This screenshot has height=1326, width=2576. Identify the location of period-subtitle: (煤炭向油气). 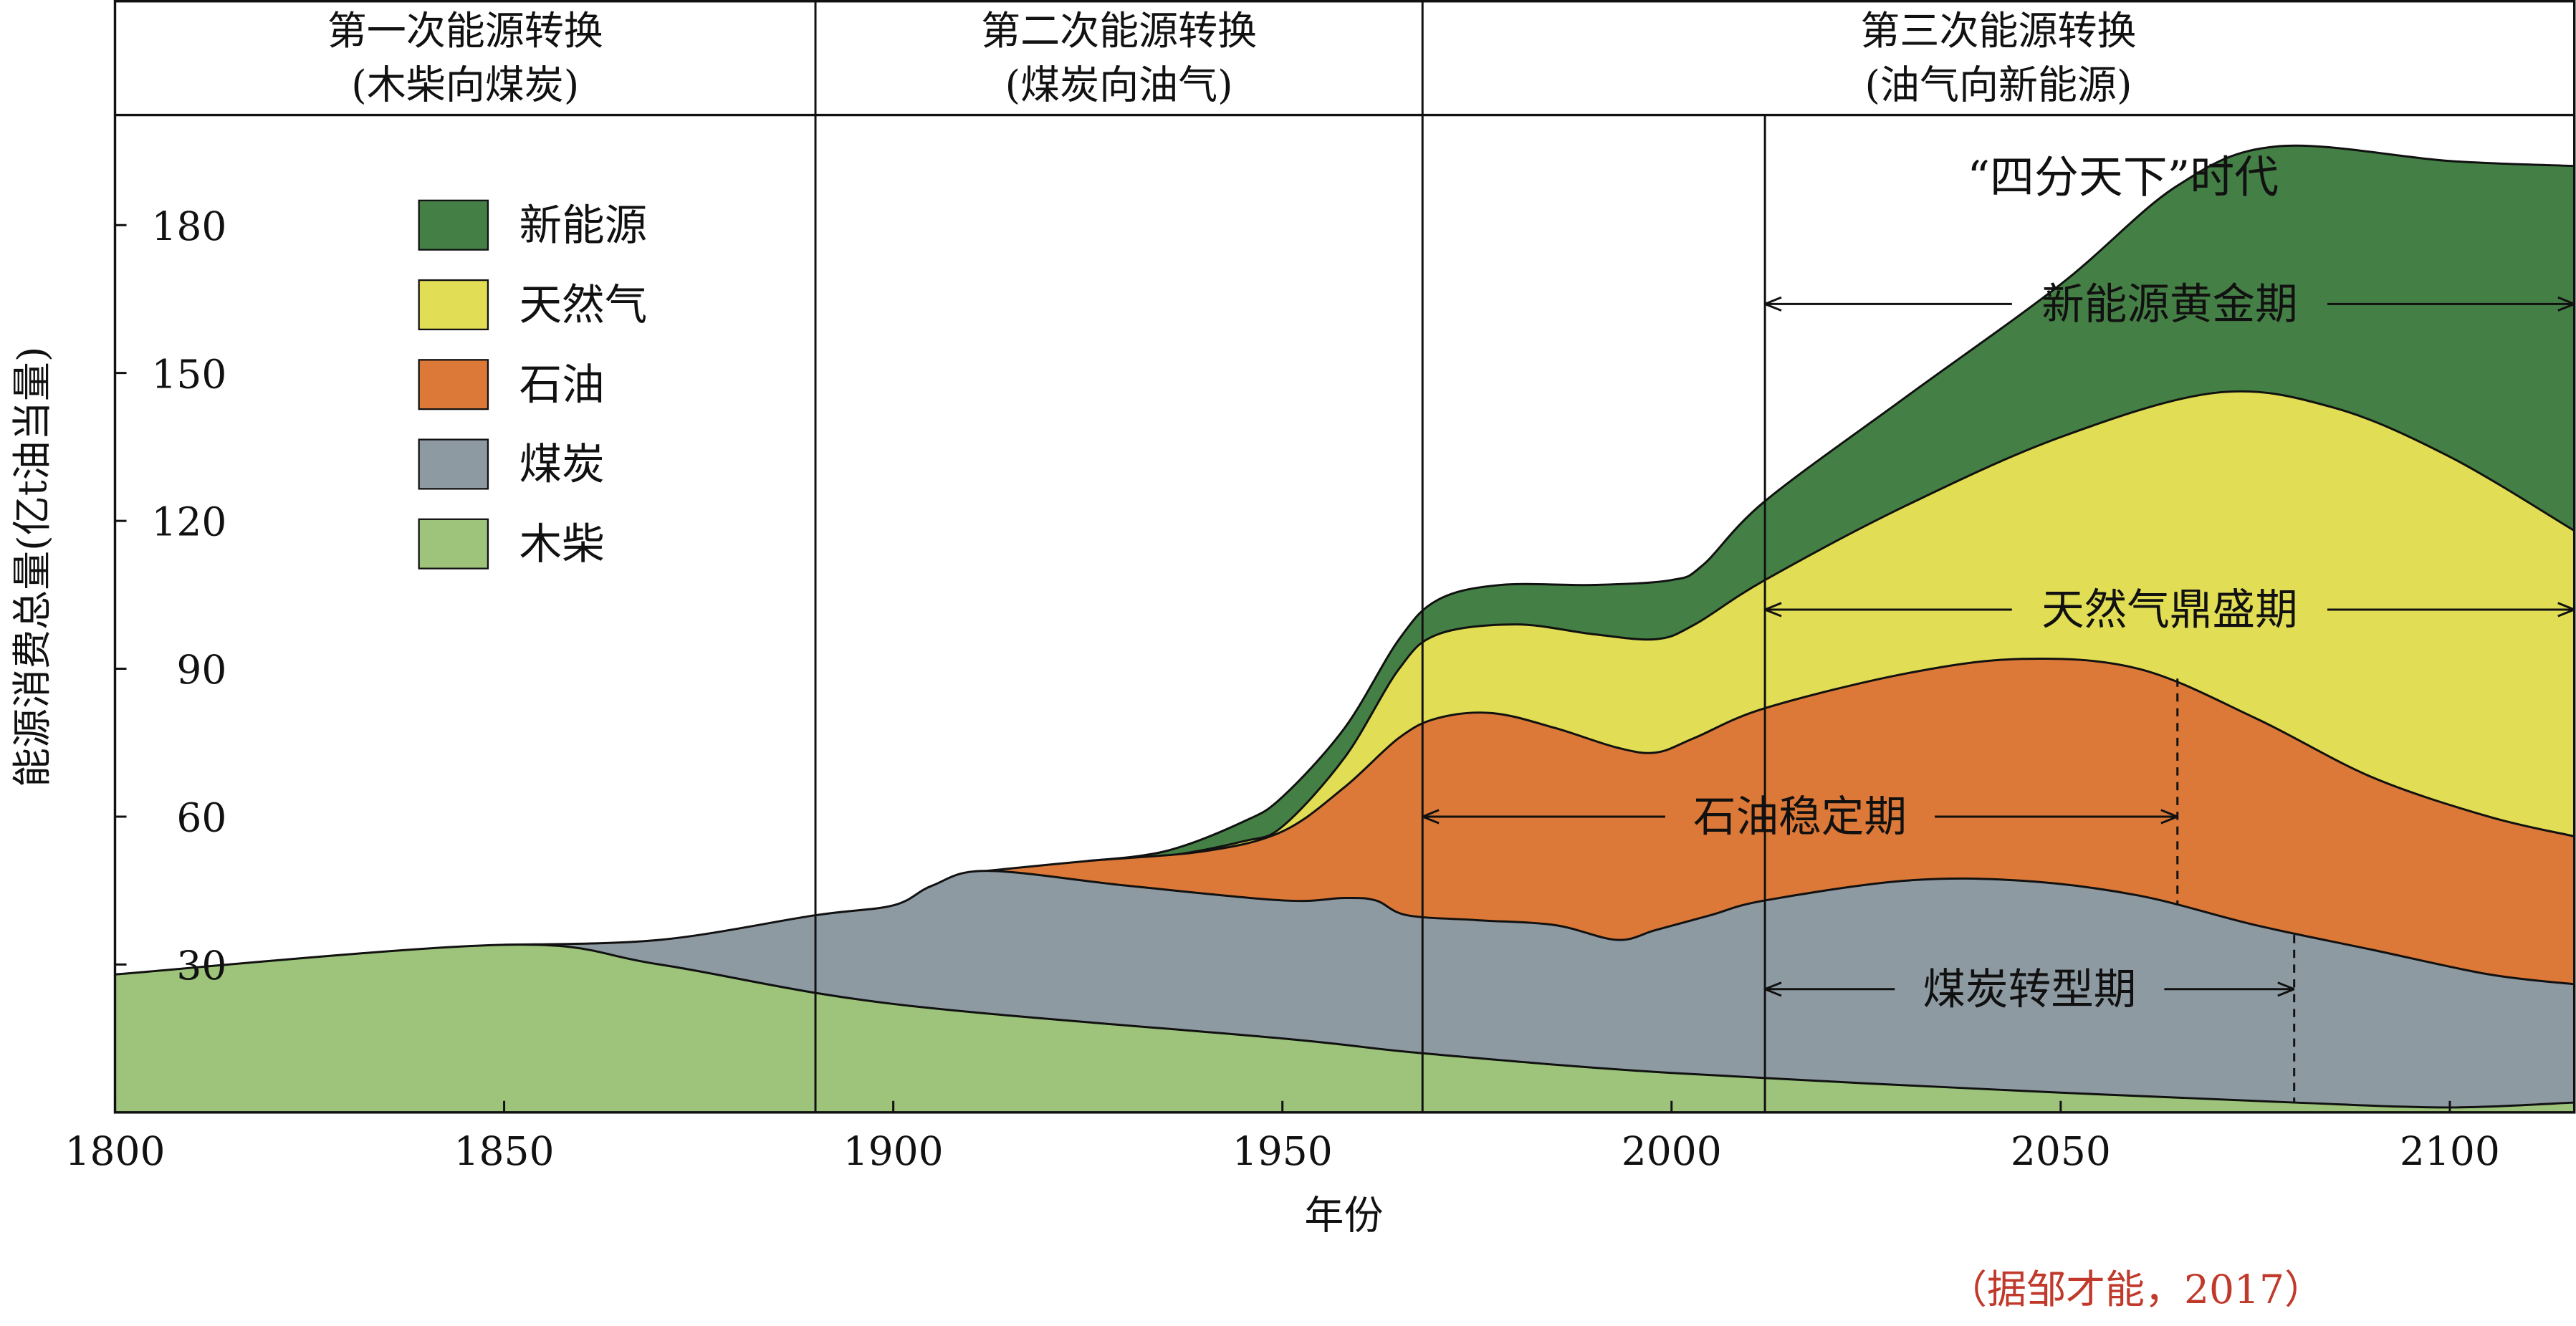
(1119, 85).